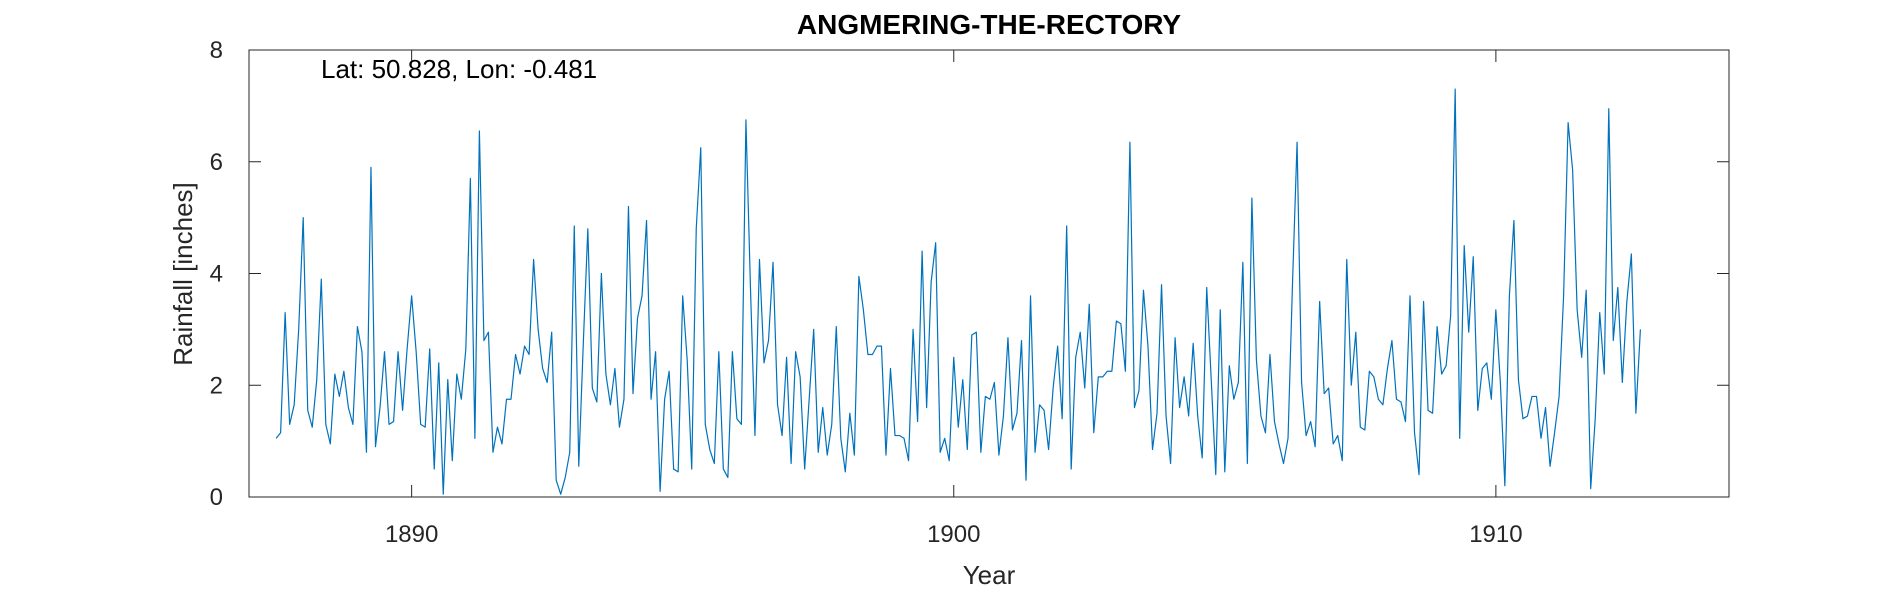 The height and width of the screenshot is (591, 1890). What do you see at coordinates (216, 162) in the screenshot?
I see `y-tick-label: 6` at bounding box center [216, 162].